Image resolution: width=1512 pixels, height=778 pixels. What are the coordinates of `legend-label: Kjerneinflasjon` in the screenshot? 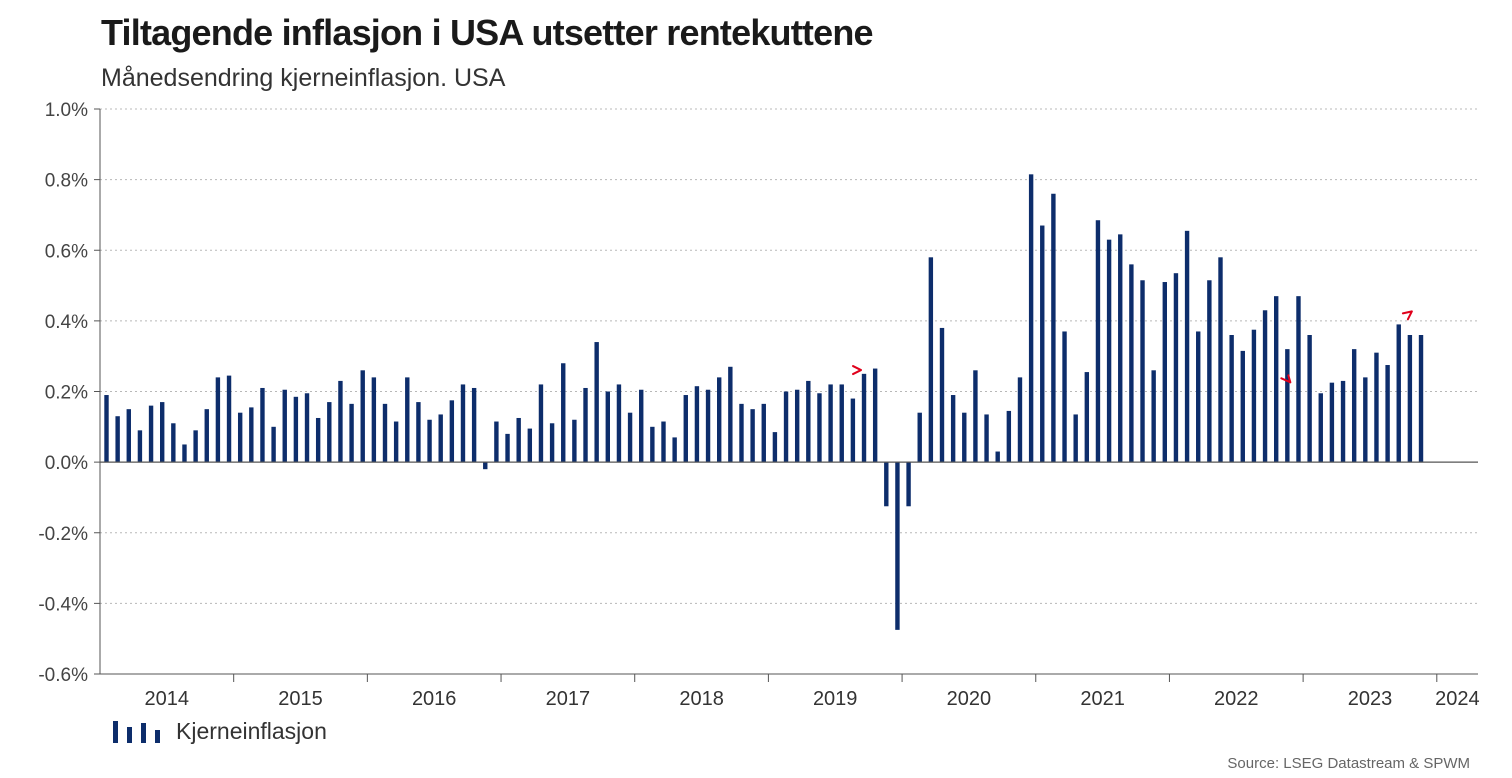 It's located at (251, 731).